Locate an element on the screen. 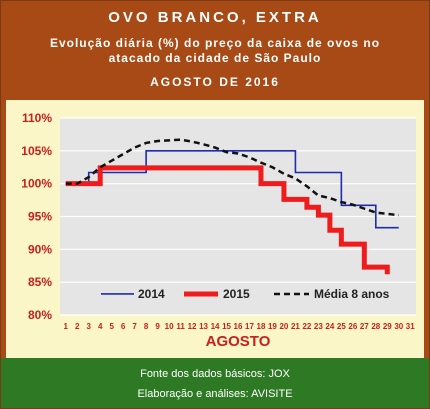  y-tick-label: 85% is located at coordinates (40, 282).